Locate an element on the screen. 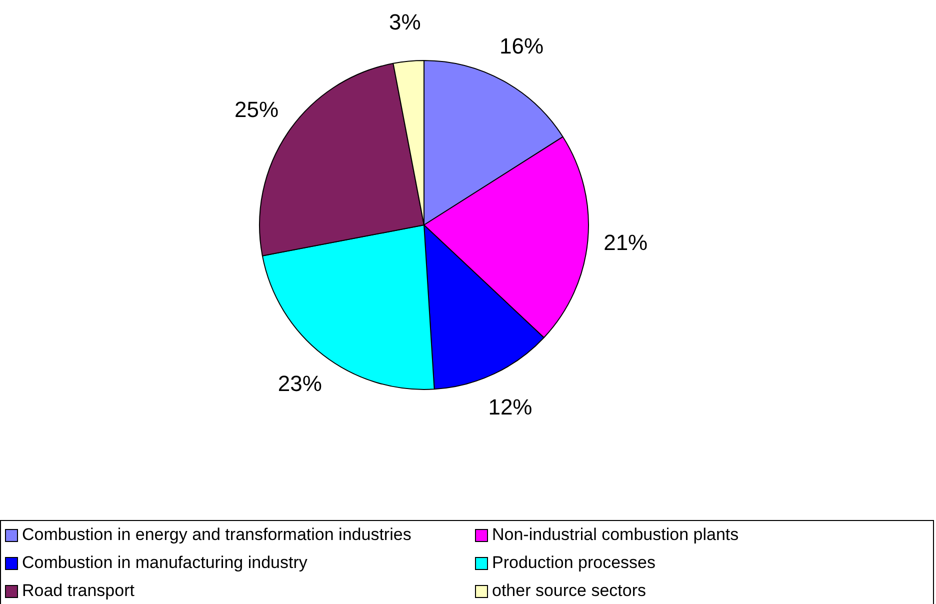 The height and width of the screenshot is (604, 936). legend-label: Combustion in manufacturing industry is located at coordinates (165, 563).